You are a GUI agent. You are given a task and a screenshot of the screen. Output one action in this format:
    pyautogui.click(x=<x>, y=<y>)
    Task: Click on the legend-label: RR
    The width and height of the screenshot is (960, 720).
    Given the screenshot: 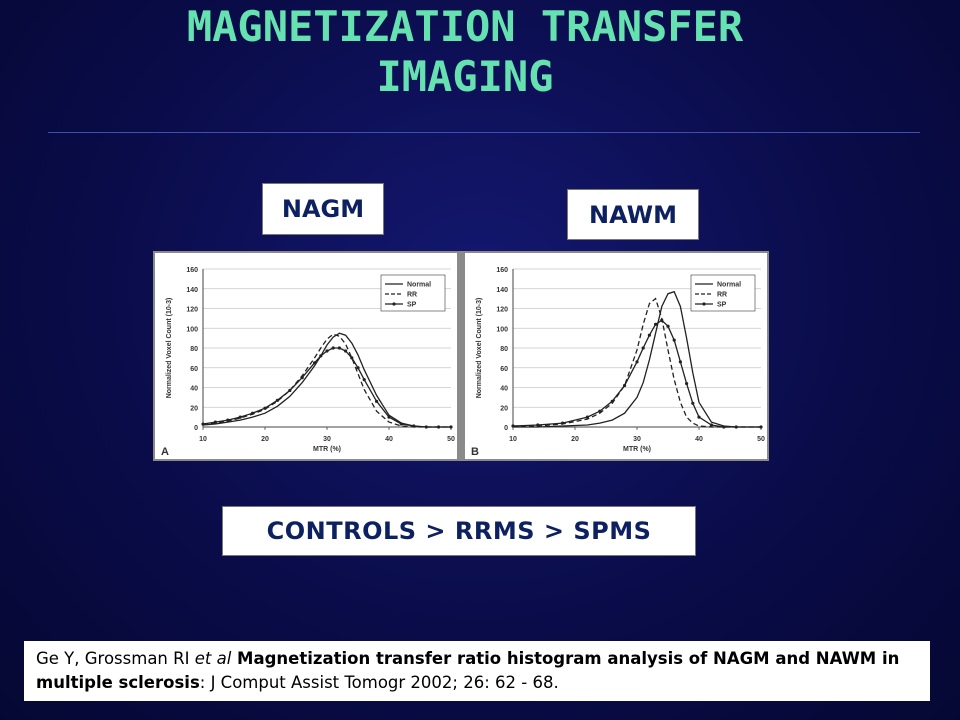 What is the action you would take?
    pyautogui.click(x=412, y=295)
    